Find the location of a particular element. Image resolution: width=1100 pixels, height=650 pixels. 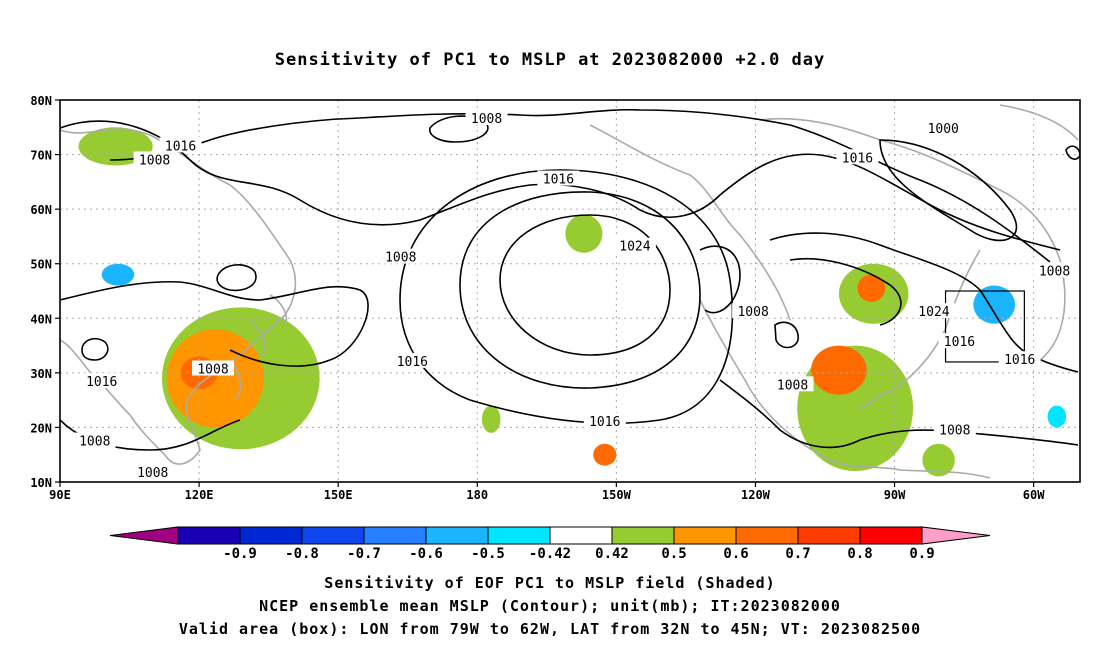

colorbar-max-triangle is located at coordinates (956, 535).